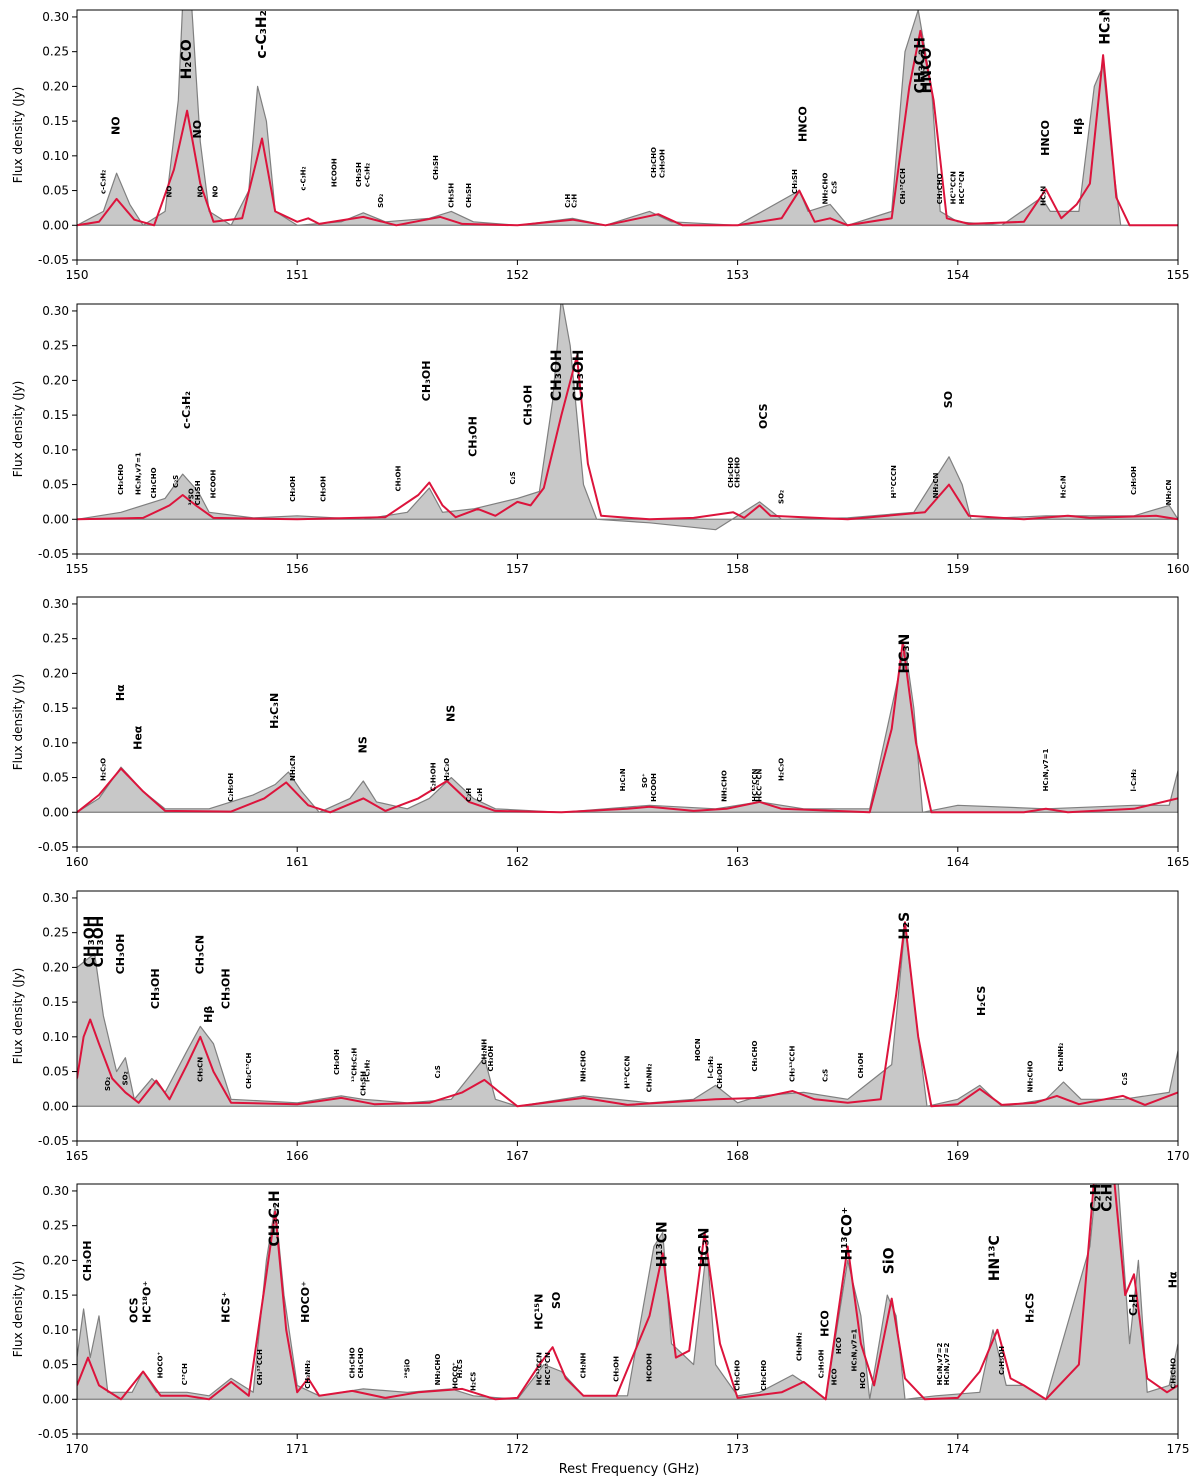 The height and width of the screenshot is (1483, 1200). I want to click on line-label: HC¹³CCN, so click(755, 784).